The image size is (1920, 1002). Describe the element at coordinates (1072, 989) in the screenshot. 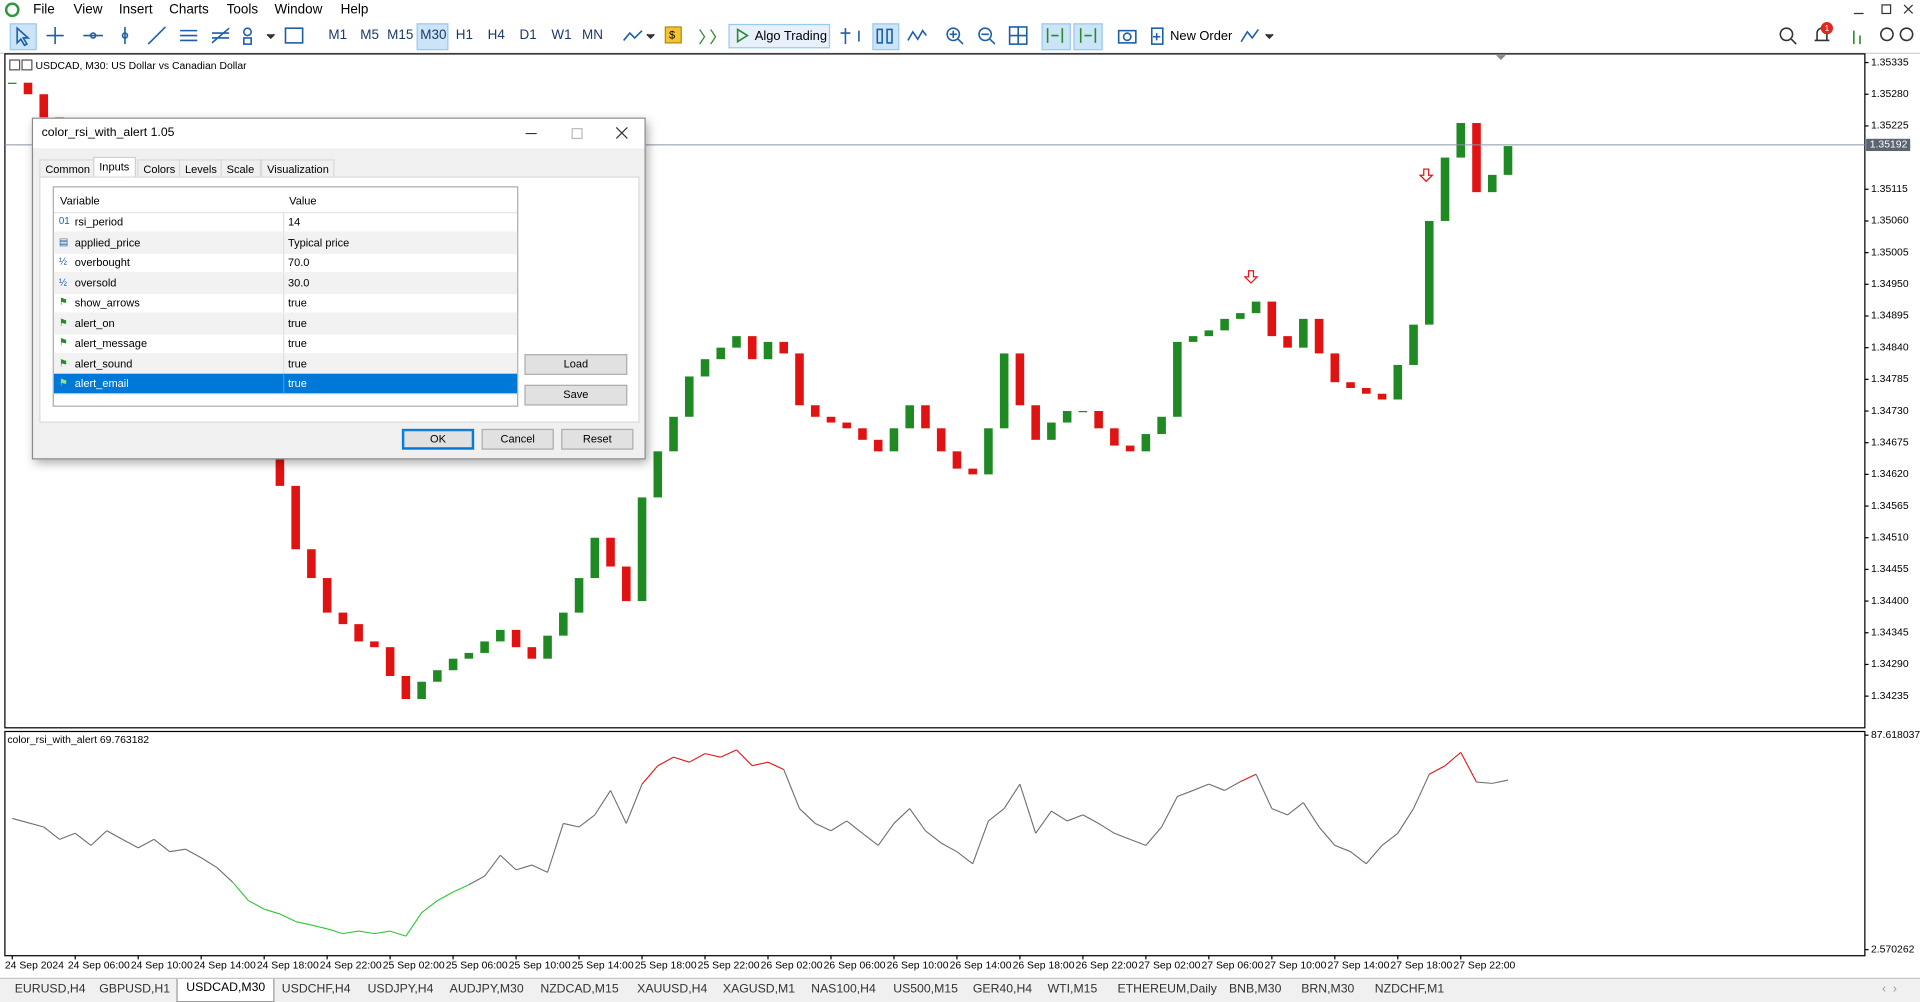

I see `symbol-tab: WTI,M15` at that location.